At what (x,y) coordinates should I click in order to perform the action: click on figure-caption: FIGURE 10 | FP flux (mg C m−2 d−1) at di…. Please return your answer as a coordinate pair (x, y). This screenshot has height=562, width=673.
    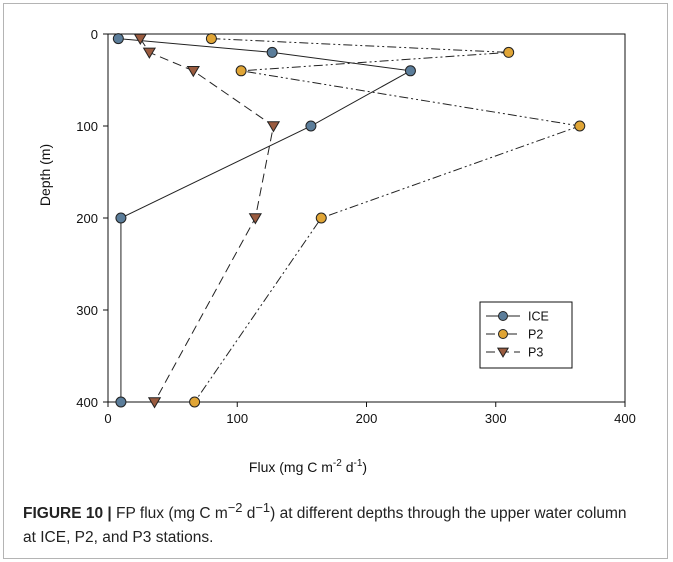
    Looking at the image, I should click on (333, 523).